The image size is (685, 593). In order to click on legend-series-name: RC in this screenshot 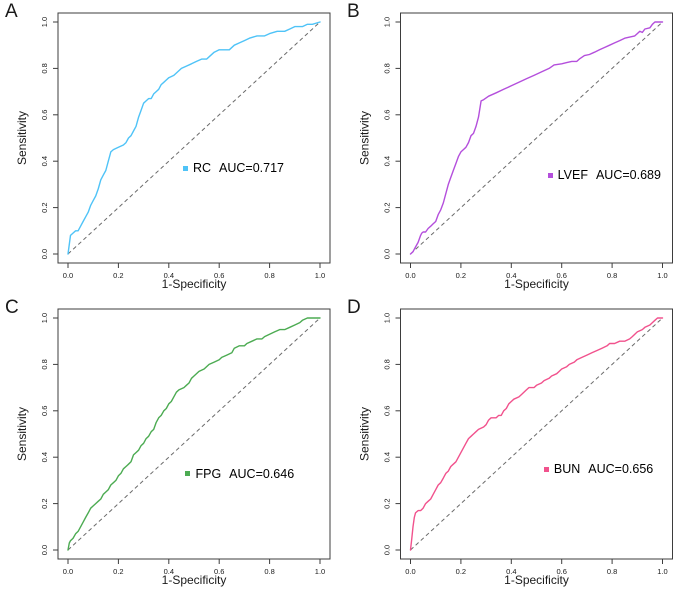, I will do `click(202, 168)`.